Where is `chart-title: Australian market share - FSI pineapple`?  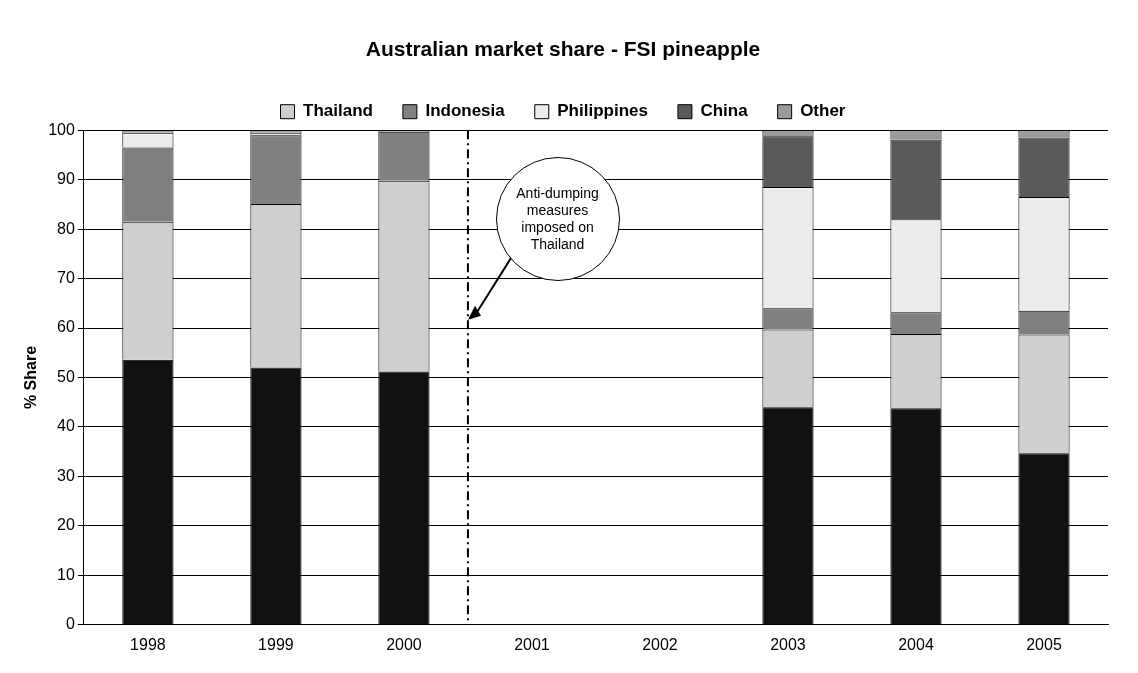 chart-title: Australian market share - FSI pineapple is located at coordinates (563, 49).